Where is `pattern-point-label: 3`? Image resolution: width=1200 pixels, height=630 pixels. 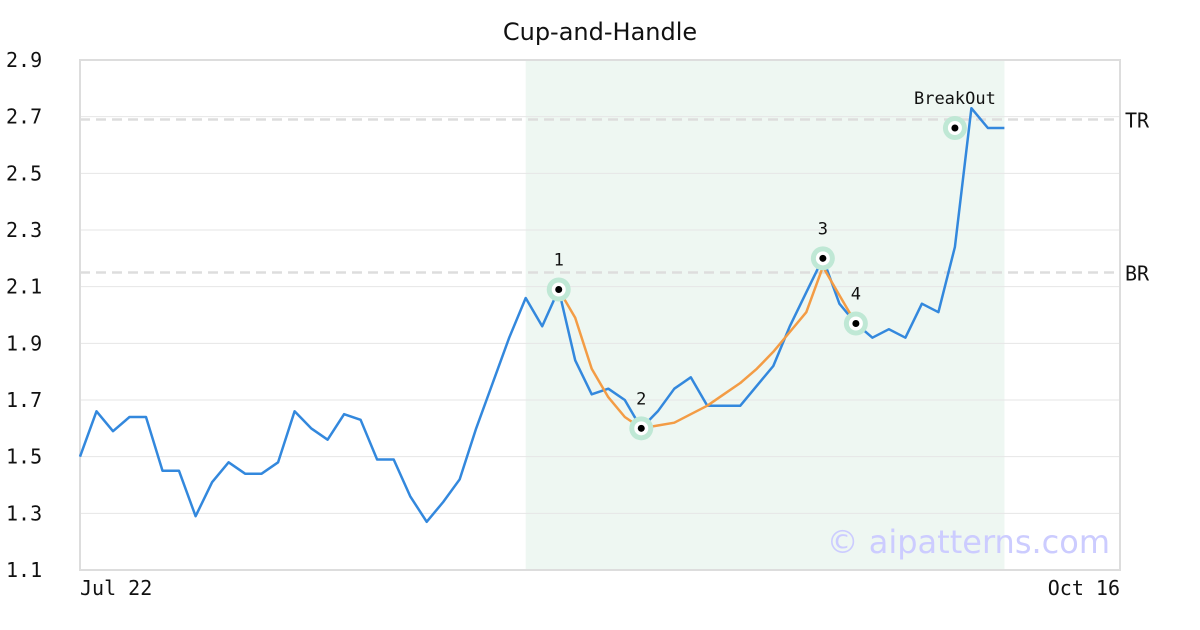
pattern-point-label: 3 is located at coordinates (823, 229).